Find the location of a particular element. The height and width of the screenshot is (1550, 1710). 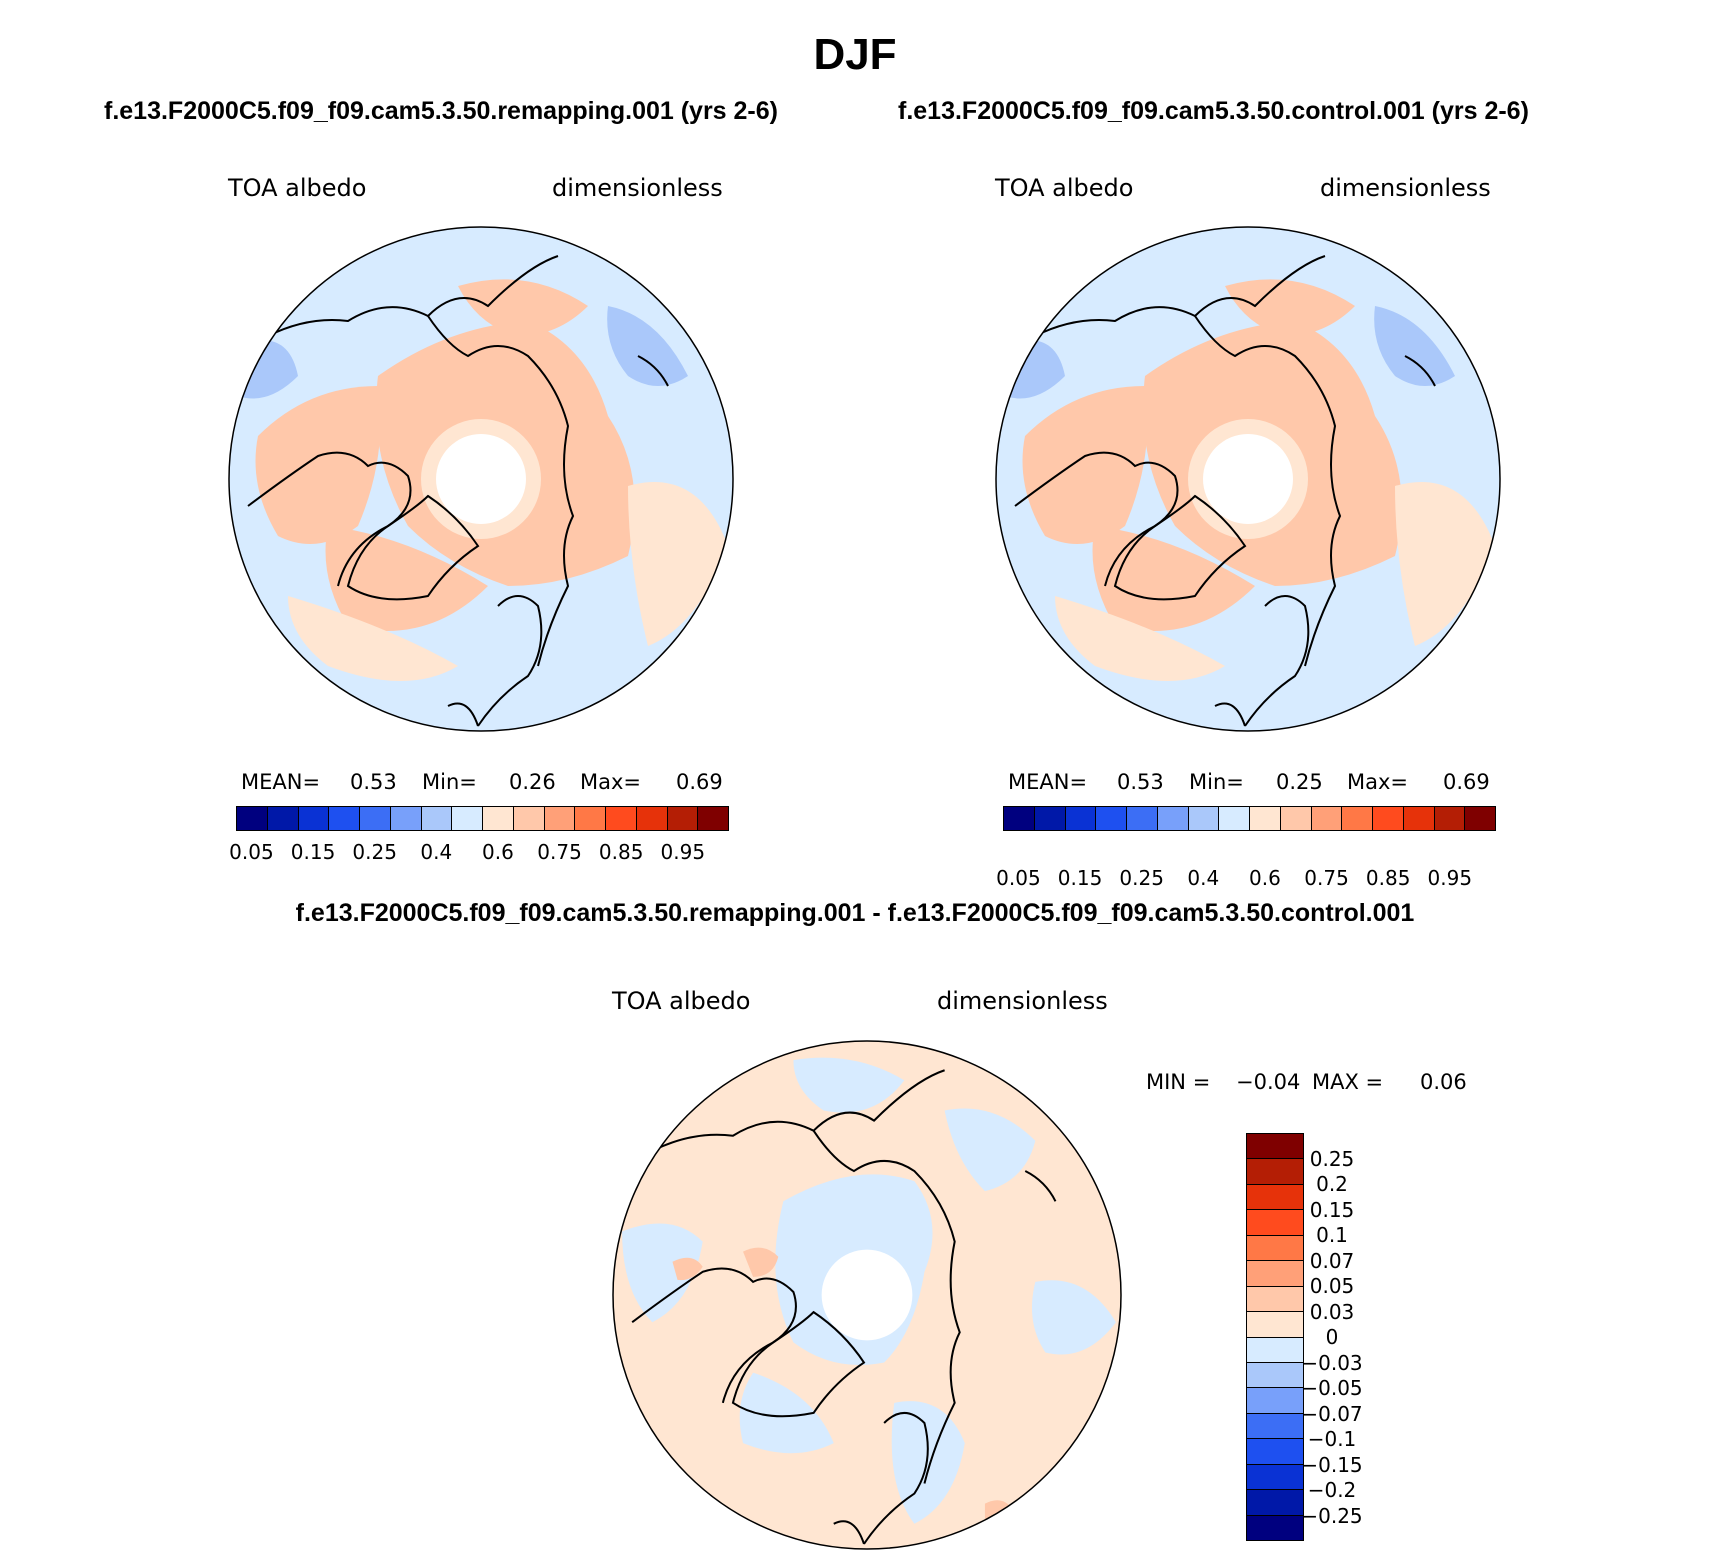

panel-1-mean-value: 0.53 is located at coordinates (373, 782).